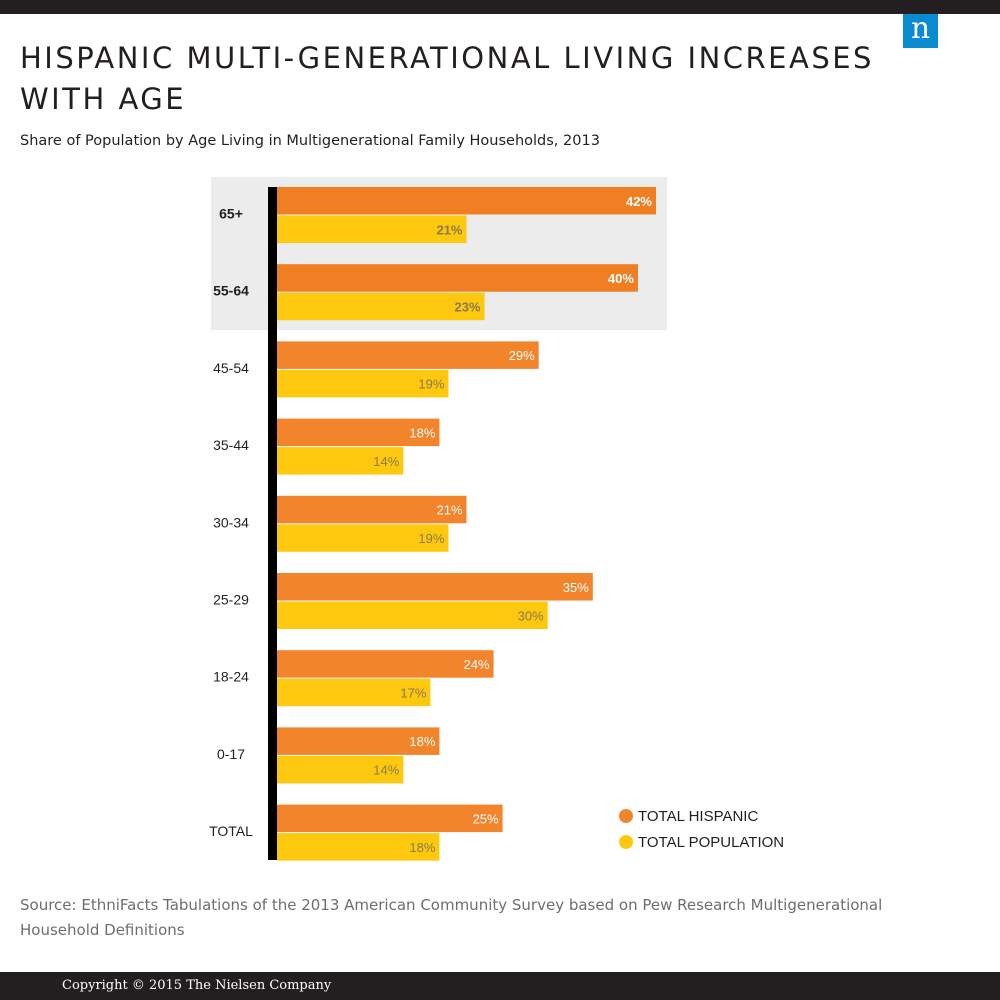 This screenshot has height=1000, width=1000. What do you see at coordinates (231, 754) in the screenshot?
I see `category-label-0-17: 0-17` at bounding box center [231, 754].